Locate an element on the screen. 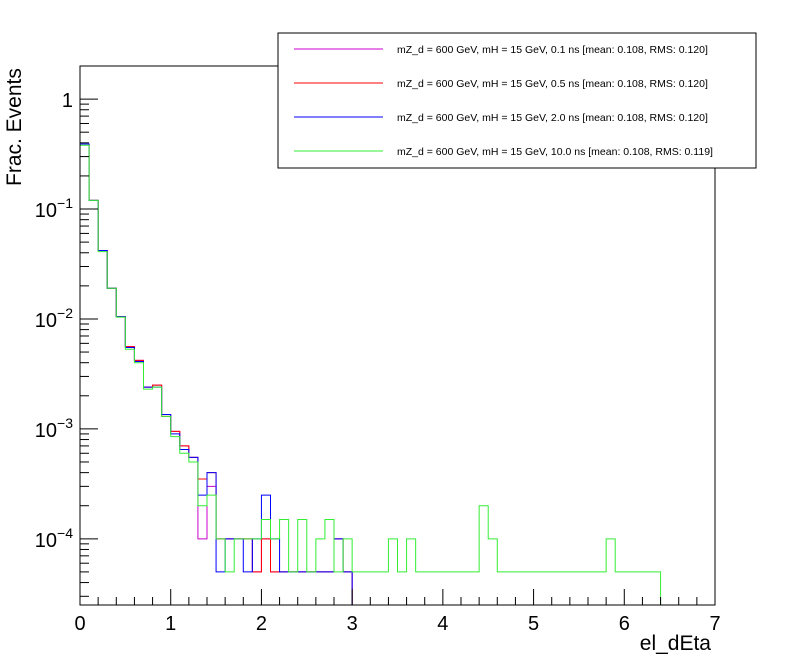 The image size is (796, 672). x-tick-label: 7 is located at coordinates (714, 624).